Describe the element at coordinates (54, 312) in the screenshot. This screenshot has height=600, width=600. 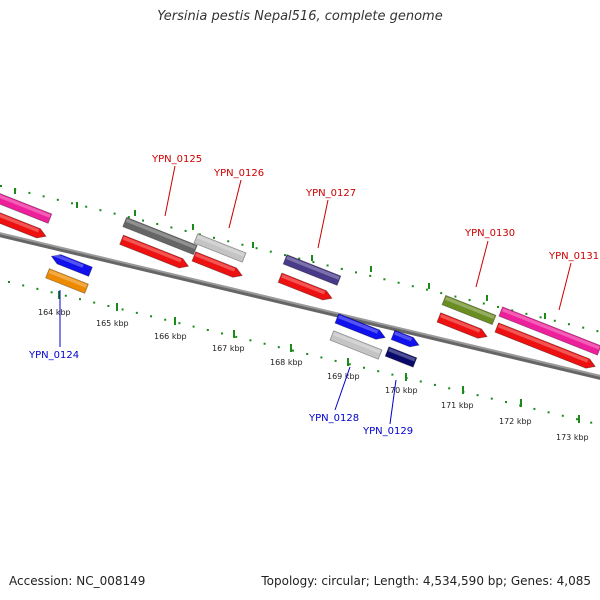
I see `coordinate-tick-label: 164 kbp` at that location.